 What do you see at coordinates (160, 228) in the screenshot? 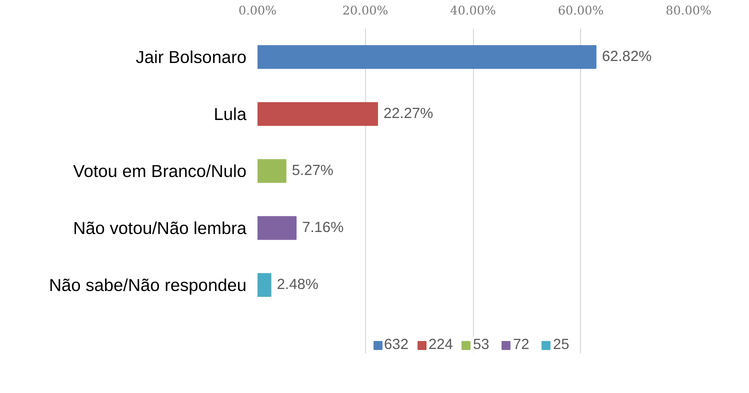
I see `y-tick-label: Não votou/Não lembra` at bounding box center [160, 228].